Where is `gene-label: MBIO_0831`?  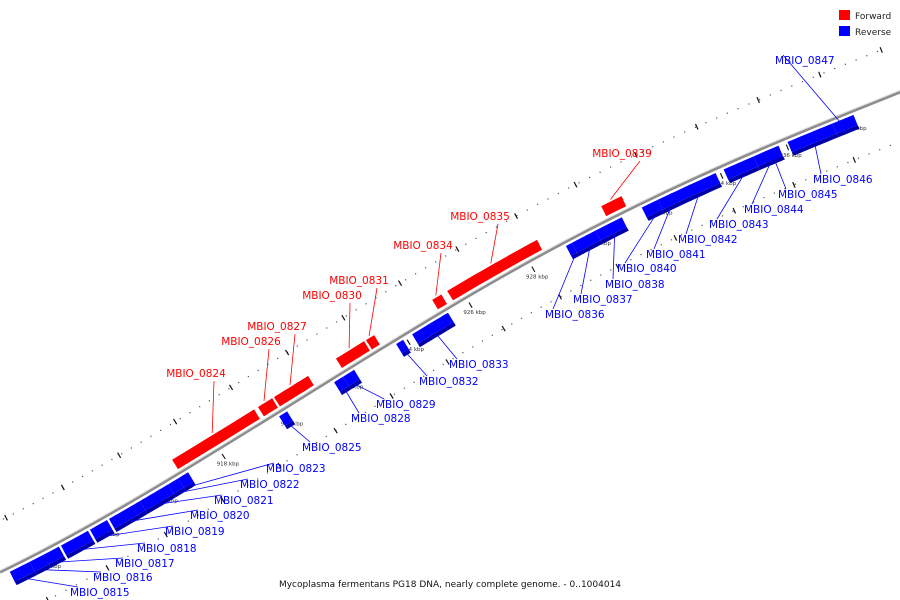
gene-label: MBIO_0831 is located at coordinates (359, 281).